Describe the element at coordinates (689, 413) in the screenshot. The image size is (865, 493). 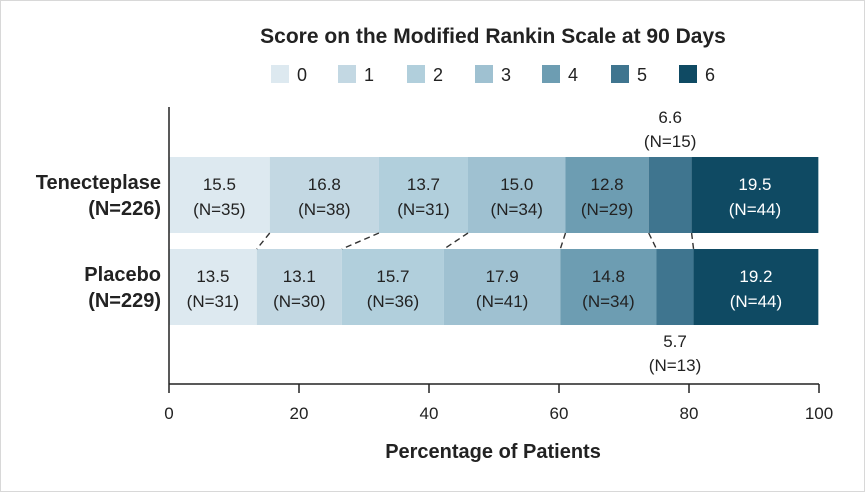
I see `x-tick-label: 80` at that location.